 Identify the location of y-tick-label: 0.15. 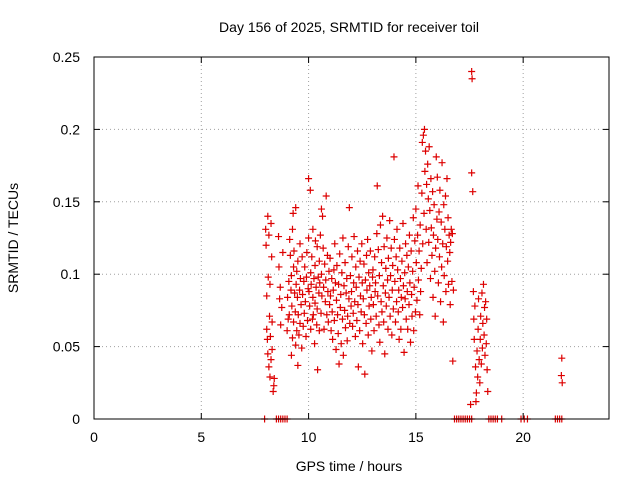
(66, 202).